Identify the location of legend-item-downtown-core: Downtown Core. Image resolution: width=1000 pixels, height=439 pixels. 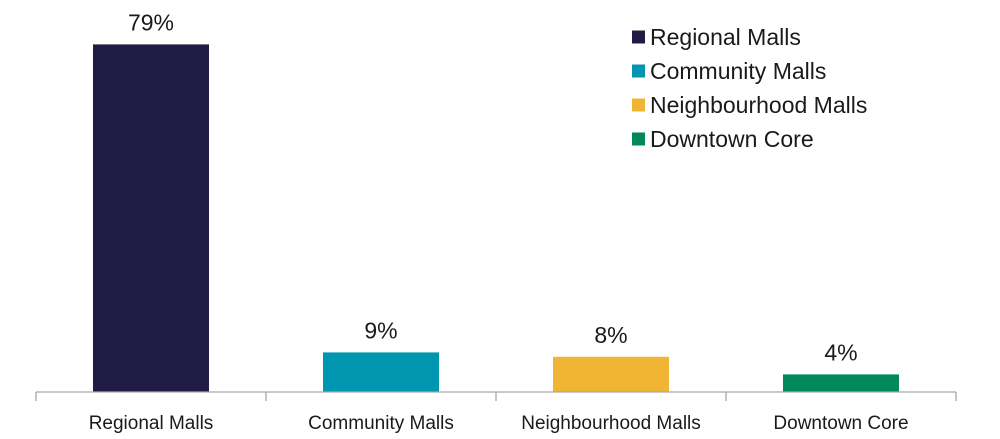
(723, 139).